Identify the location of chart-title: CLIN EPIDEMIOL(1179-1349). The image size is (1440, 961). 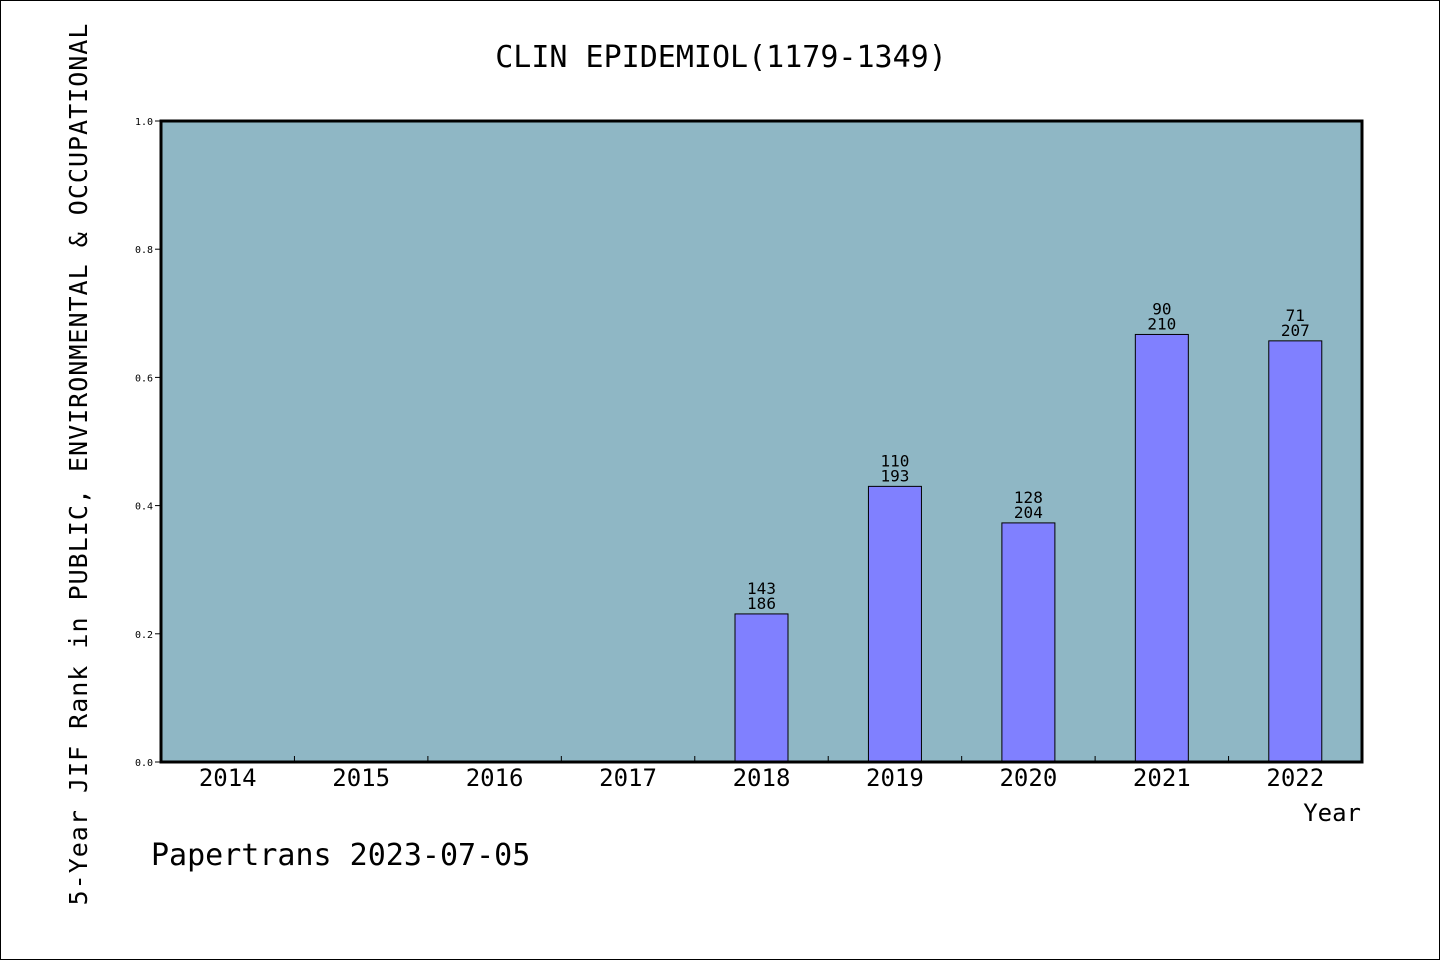
(721, 57).